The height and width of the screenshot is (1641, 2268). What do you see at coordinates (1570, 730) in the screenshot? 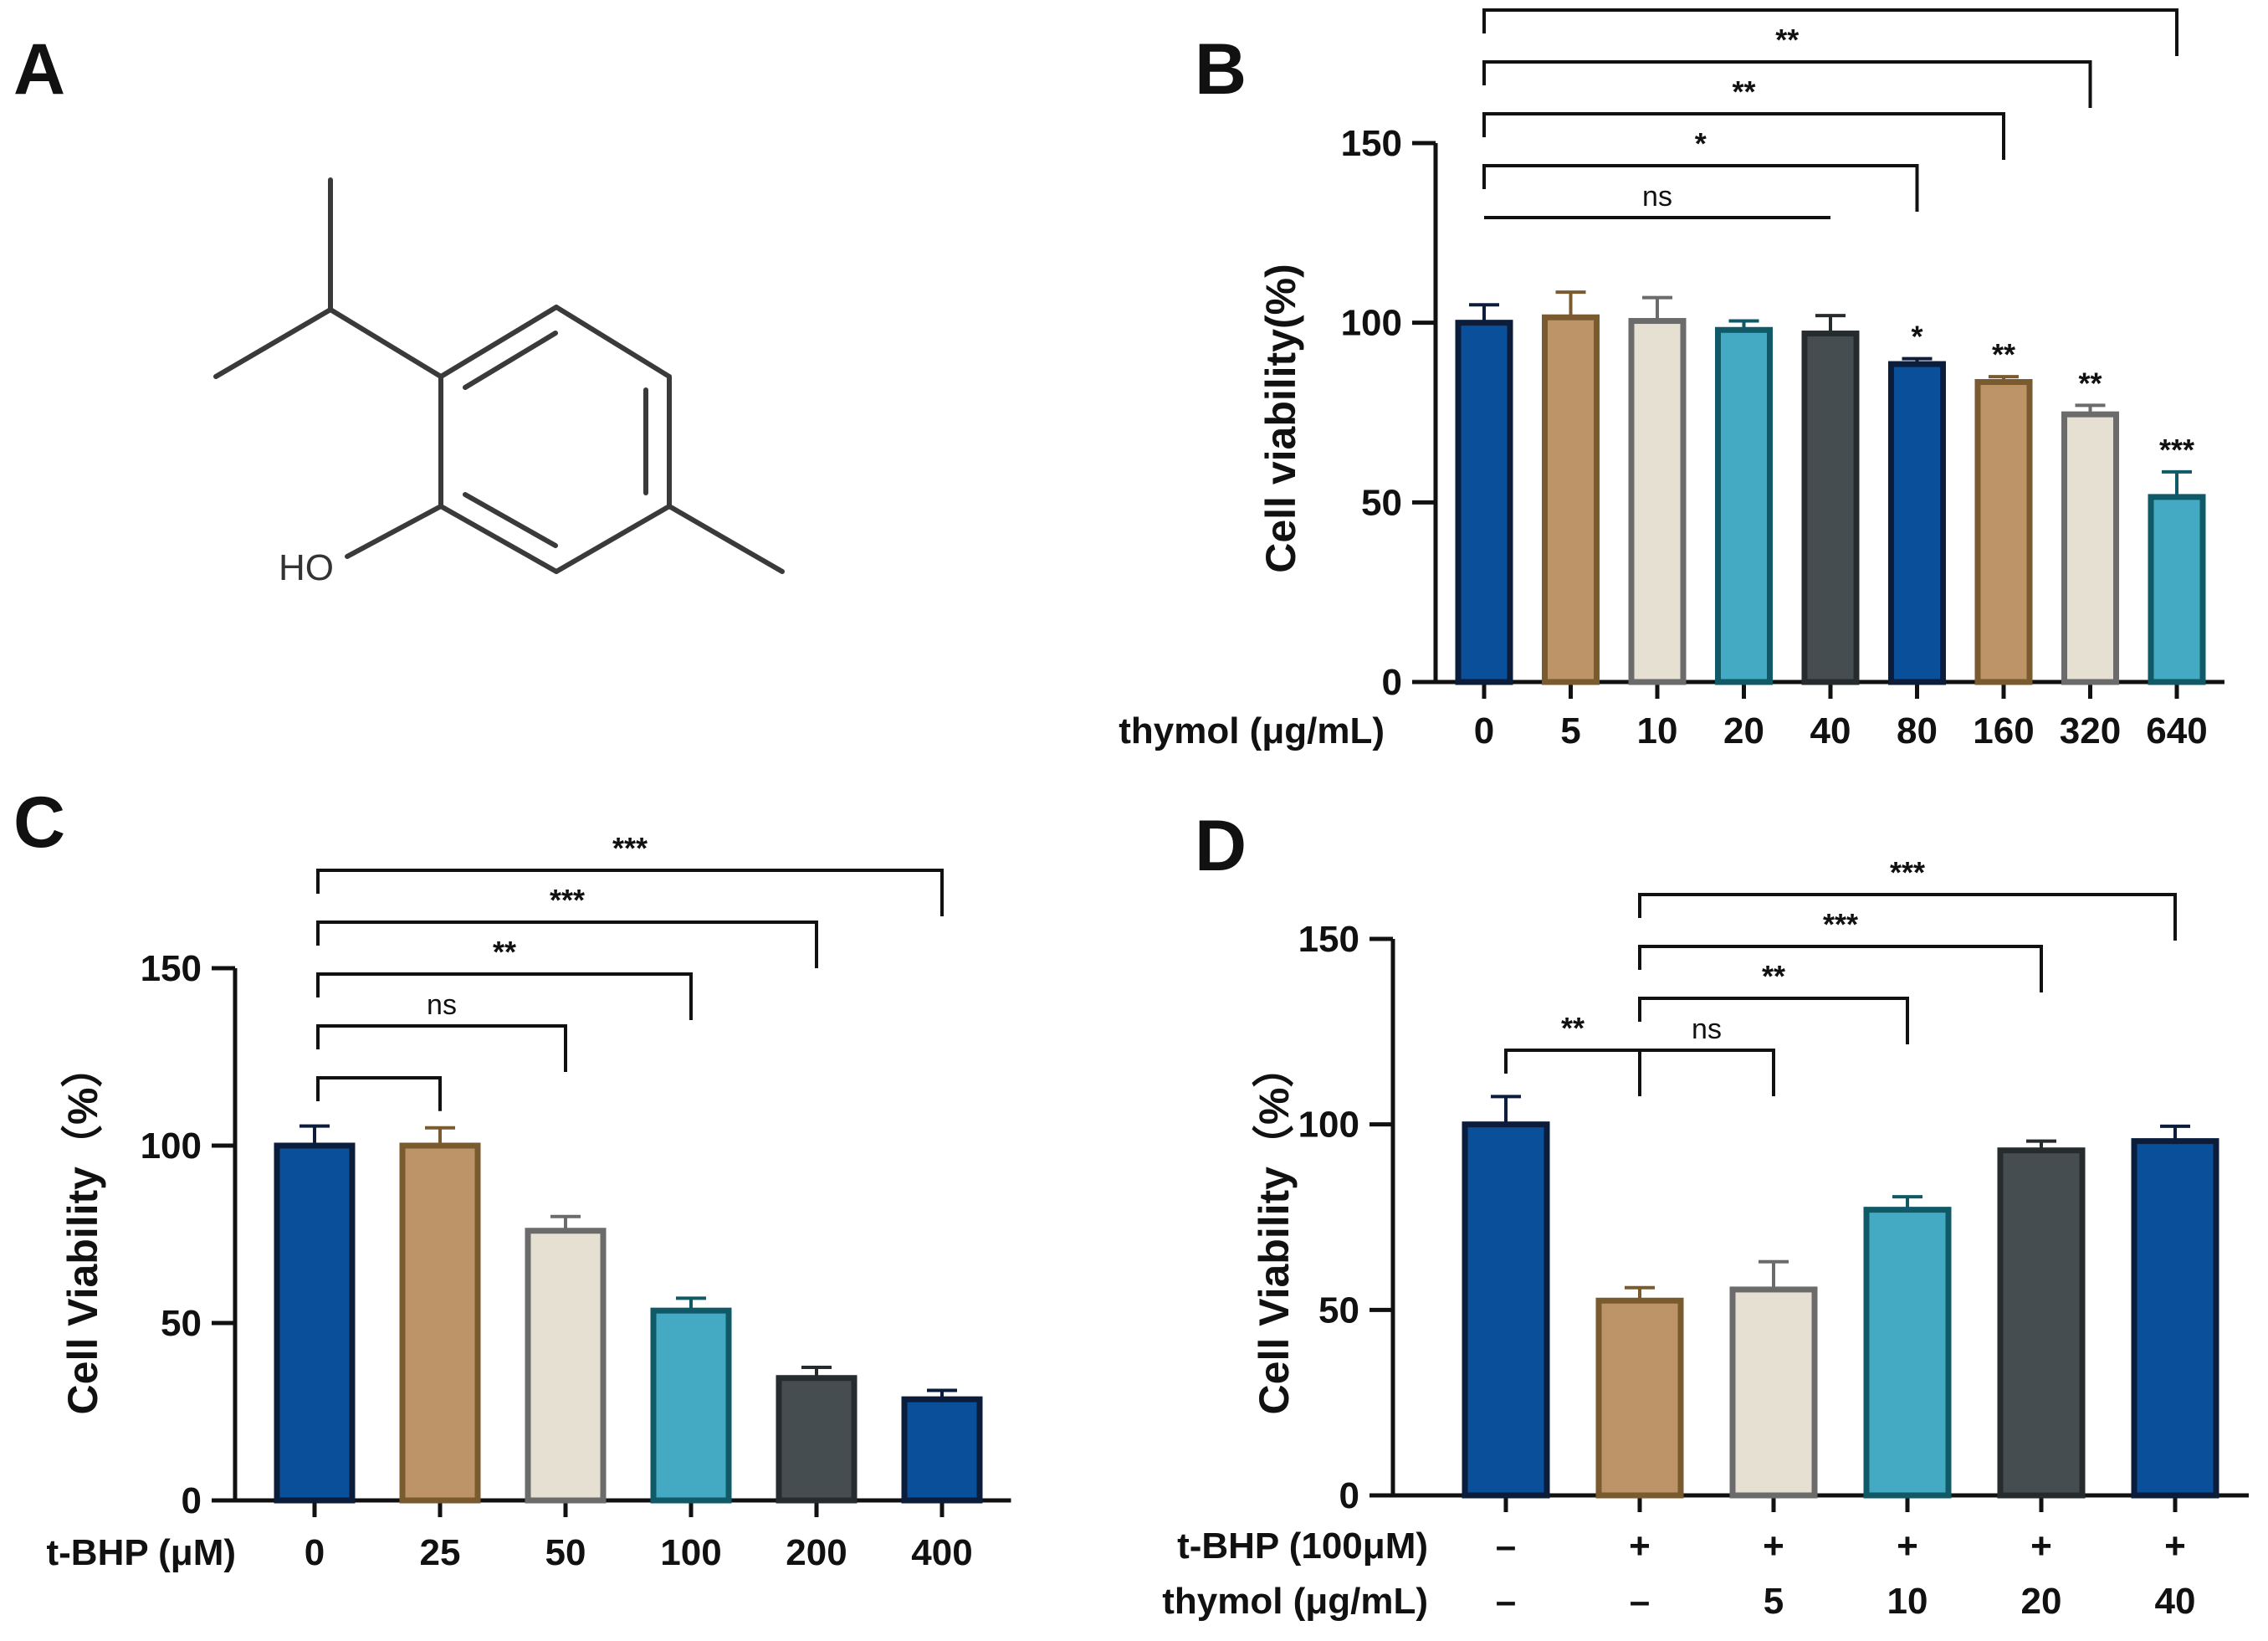
I see `x-tick-label: 5` at bounding box center [1570, 730].